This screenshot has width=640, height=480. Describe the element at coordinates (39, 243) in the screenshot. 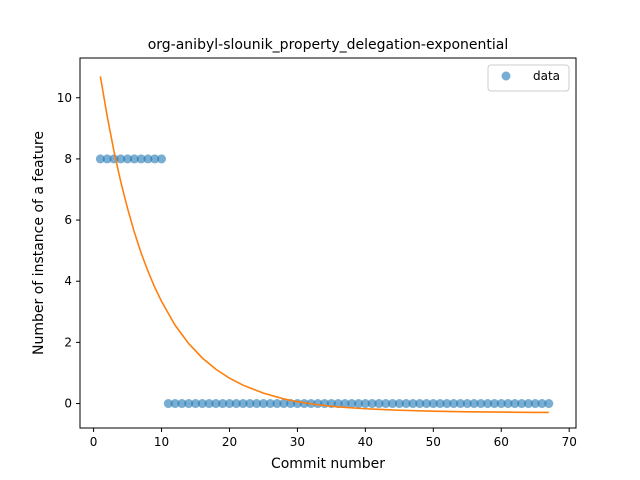

I see `y-axis-label: Number of instance of a feature` at that location.